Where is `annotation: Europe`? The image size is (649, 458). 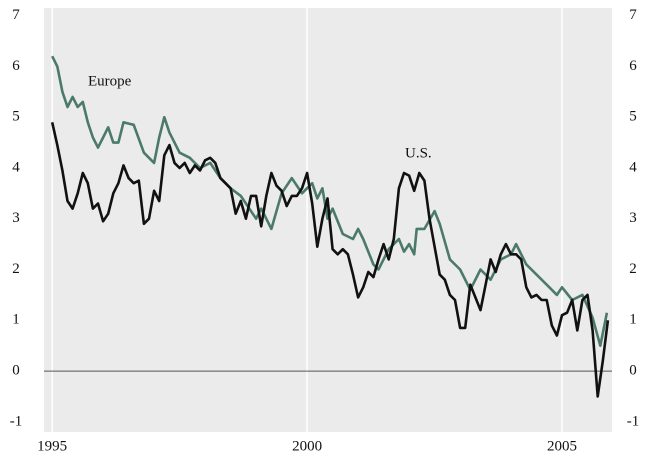
annotation: Europe is located at coordinates (110, 81).